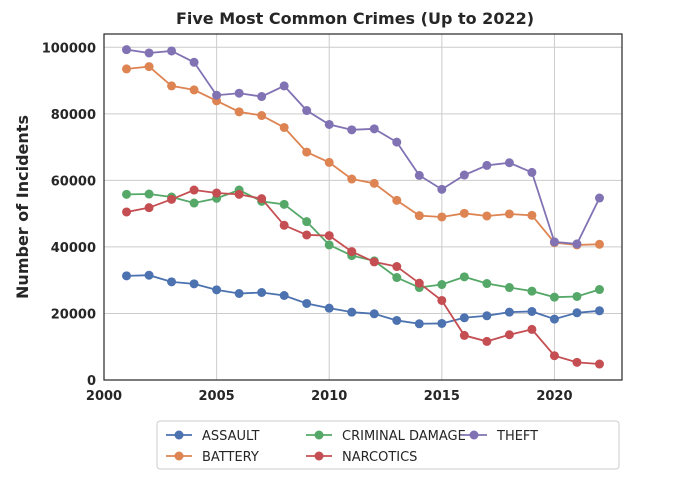 The height and width of the screenshot is (480, 684). What do you see at coordinates (73, 248) in the screenshot?
I see `y-tick-label: 40000` at bounding box center [73, 248].